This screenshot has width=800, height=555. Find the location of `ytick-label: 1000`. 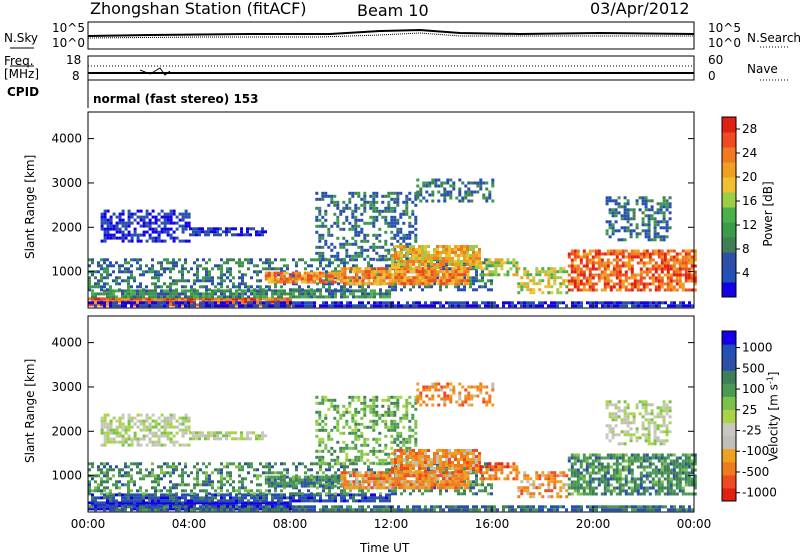

ytick-label: 1000 is located at coordinates (66, 272).